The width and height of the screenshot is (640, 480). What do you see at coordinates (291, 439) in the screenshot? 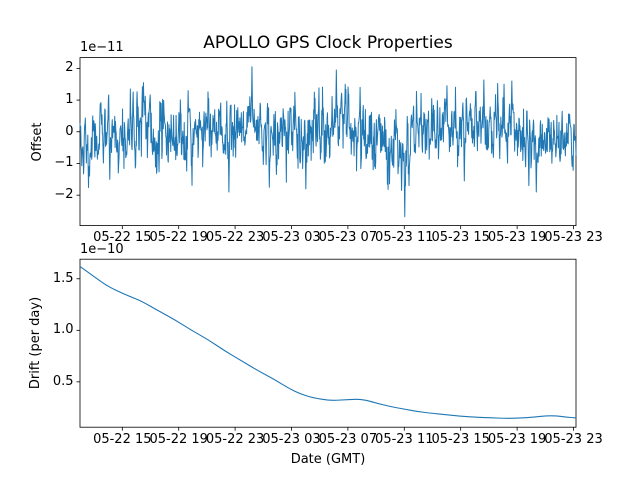
I see `x-tick-label-drift: 05-23 03` at bounding box center [291, 439].